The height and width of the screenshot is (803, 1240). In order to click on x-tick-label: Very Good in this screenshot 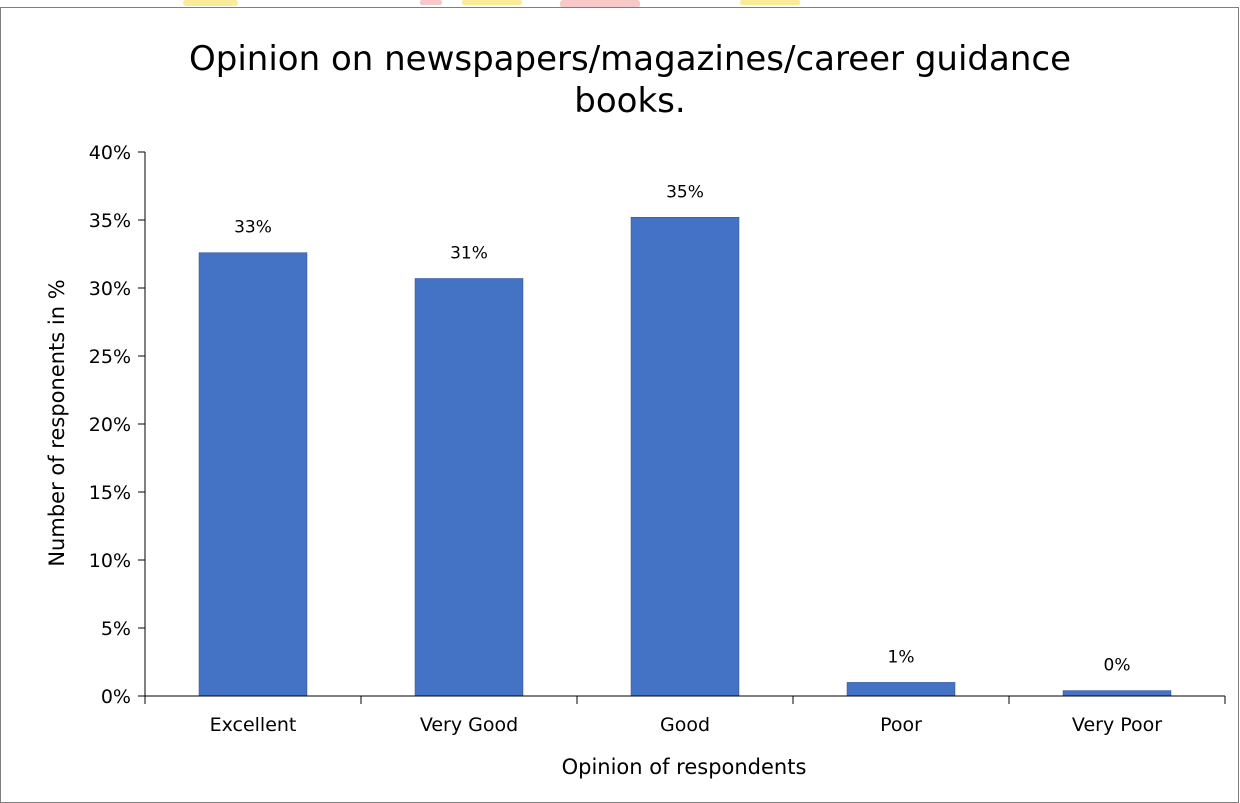, I will do `click(469, 725)`.